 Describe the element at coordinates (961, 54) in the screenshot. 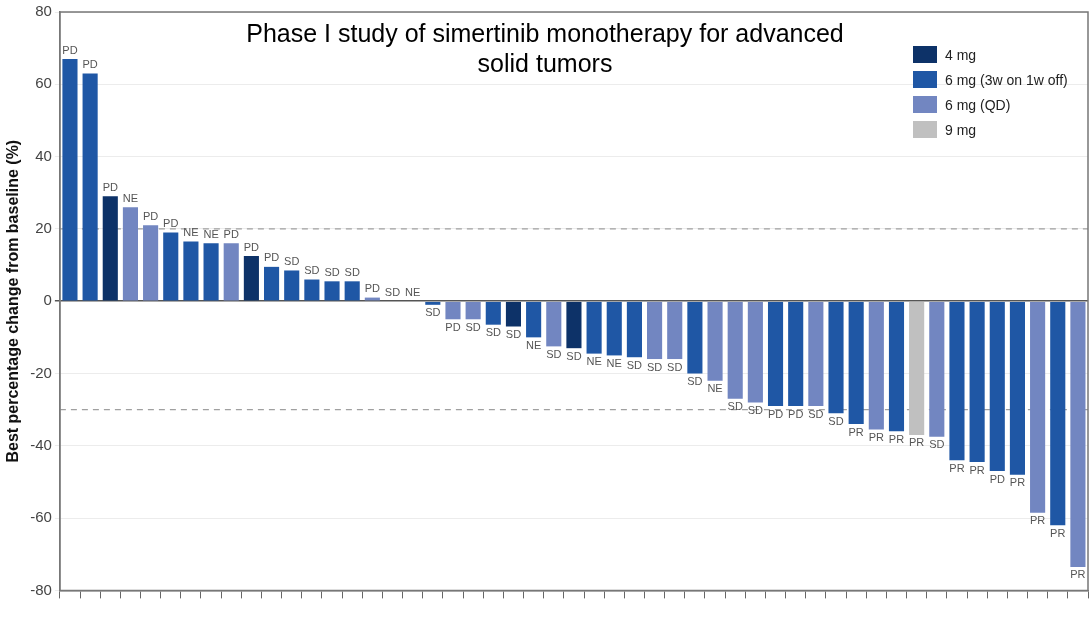

I see `legend-label: 4 mg` at that location.